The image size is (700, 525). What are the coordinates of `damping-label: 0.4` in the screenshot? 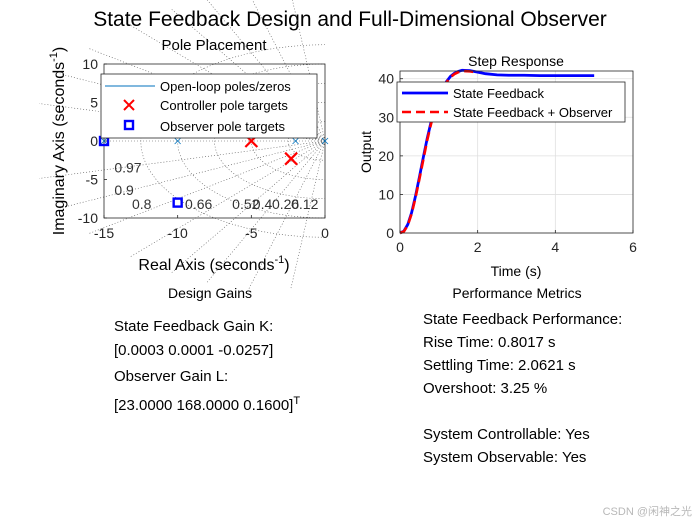 It's located at (263, 204).